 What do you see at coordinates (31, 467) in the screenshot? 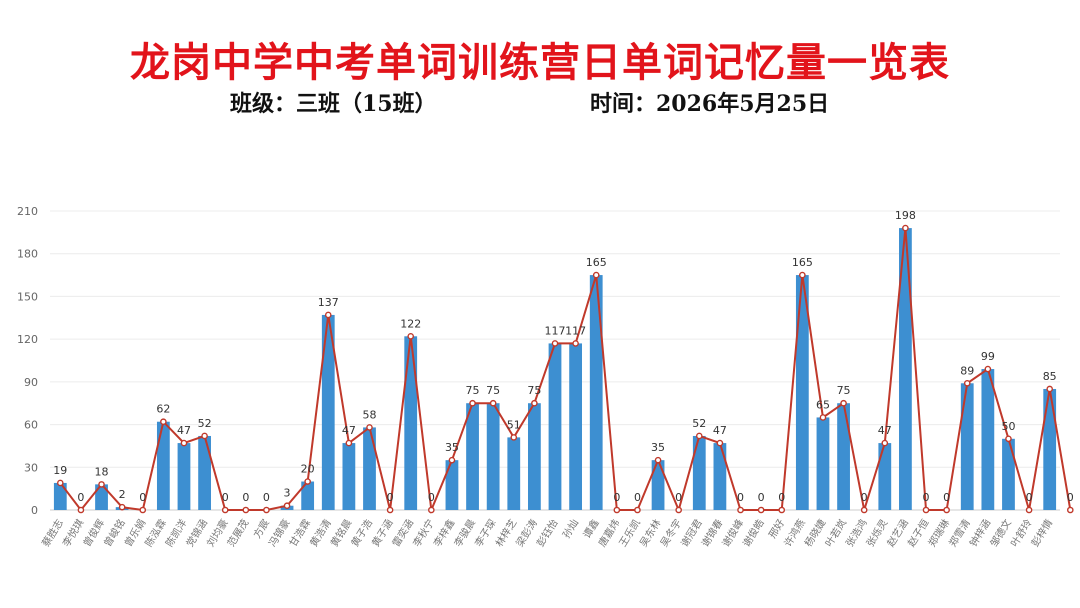
I see `y-tick-label: 30` at bounding box center [31, 467].